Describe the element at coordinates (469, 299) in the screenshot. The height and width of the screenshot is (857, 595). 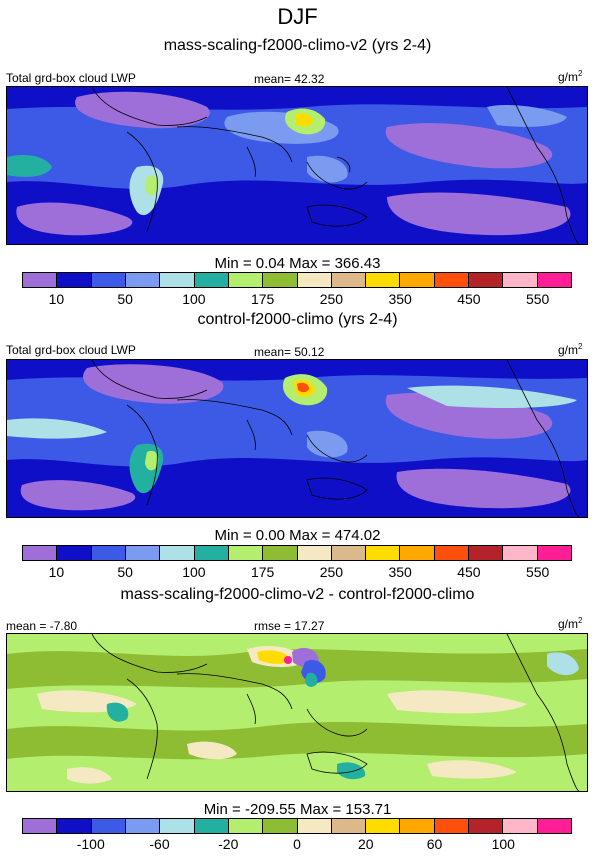
I see `colorbar-tick-1-7: 450` at that location.